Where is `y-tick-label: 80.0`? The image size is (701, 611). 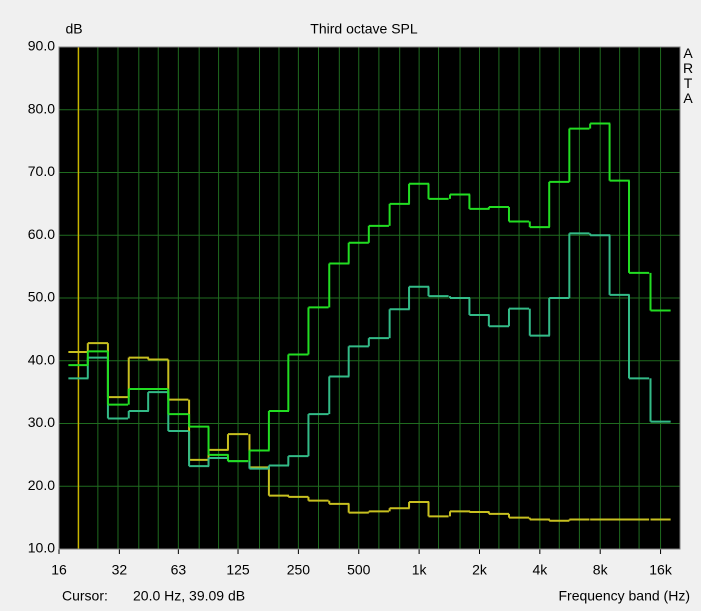
y-tick-label: 80.0 is located at coordinates (41, 108).